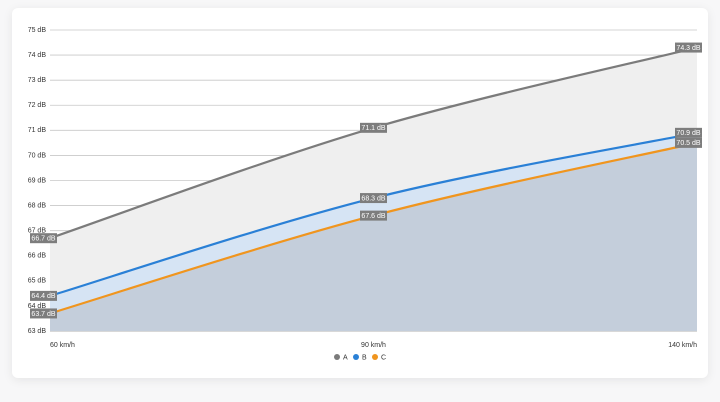 Image resolution: width=720 pixels, height=402 pixels. Describe the element at coordinates (37, 306) in the screenshot. I see `y-tick-label: 64 dB` at that location.